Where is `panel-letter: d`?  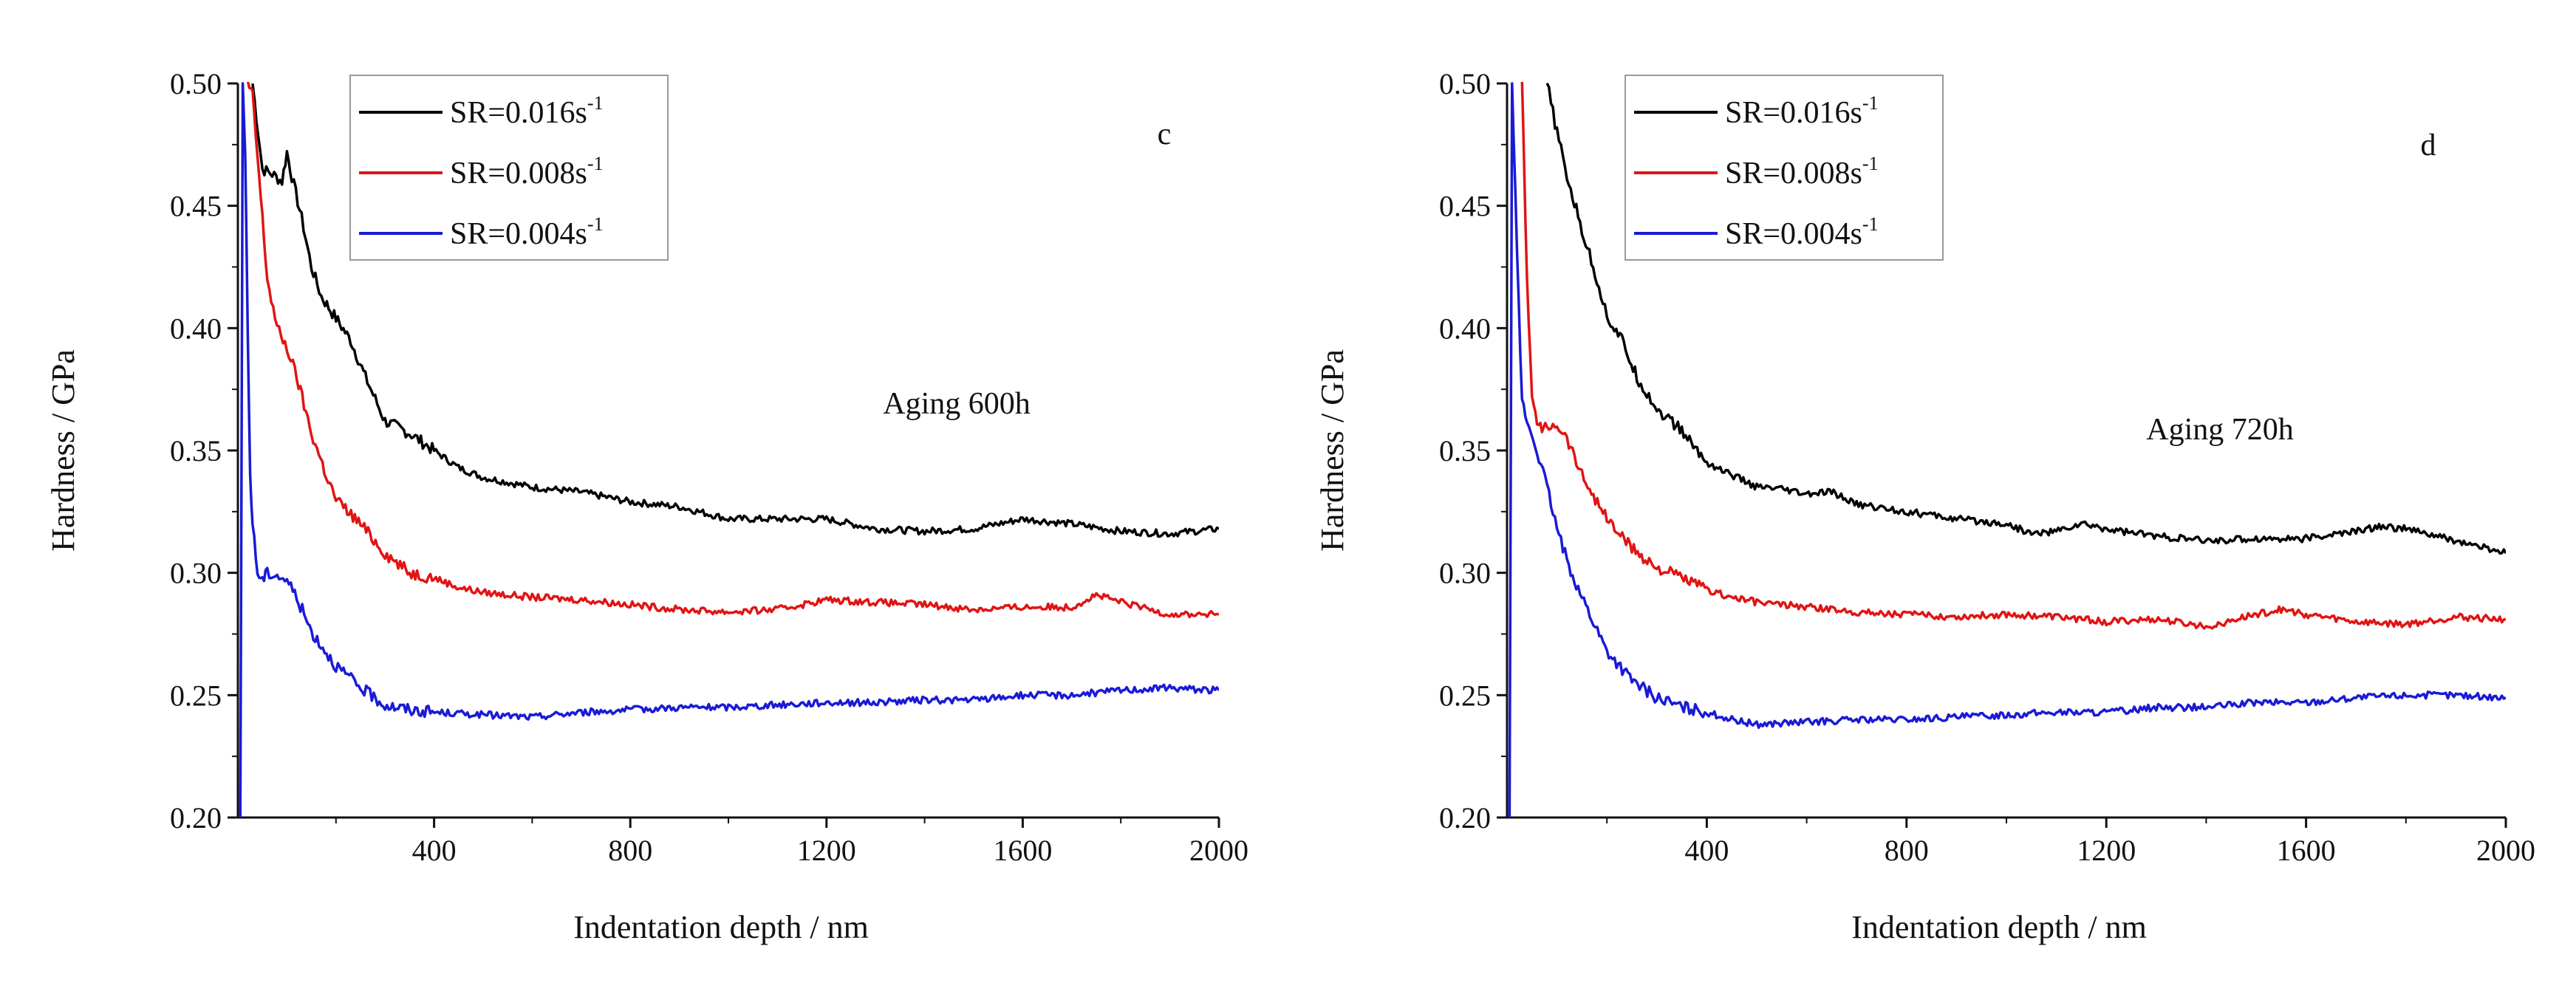
panel-letter: d is located at coordinates (2428, 145).